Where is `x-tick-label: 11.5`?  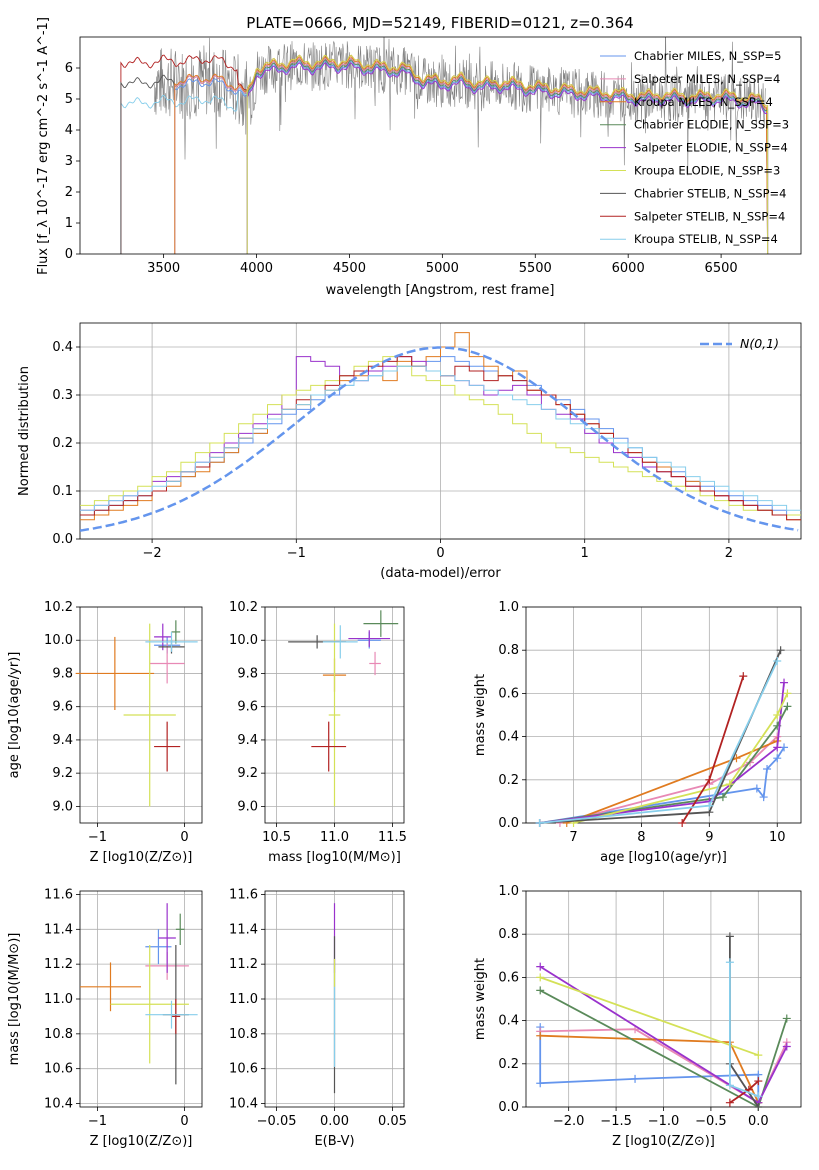
x-tick-label: 11.5 is located at coordinates (392, 837).